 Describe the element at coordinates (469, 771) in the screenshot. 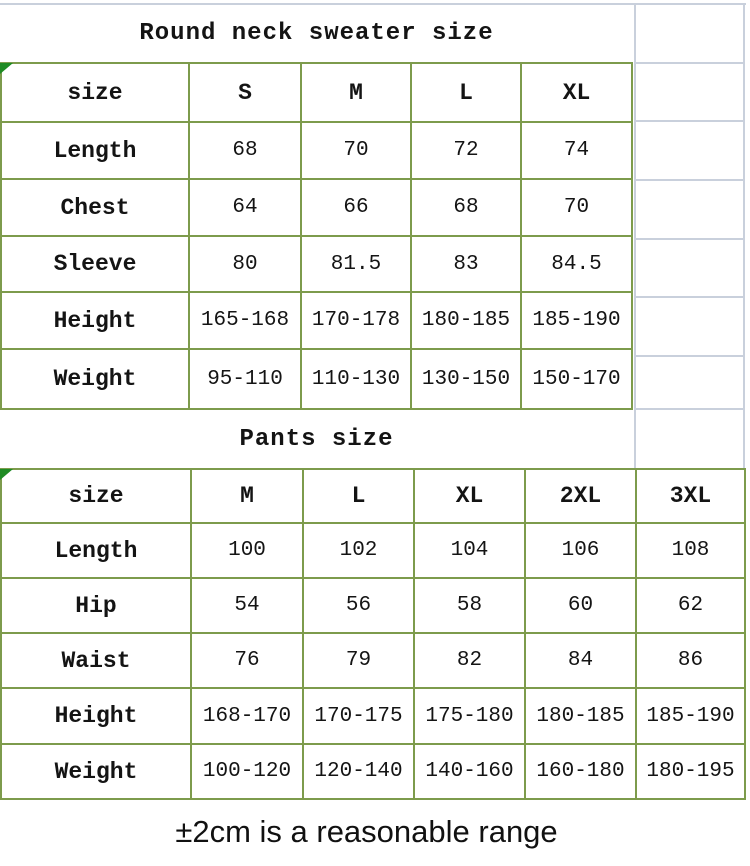

I see `value-cell: 140-160` at that location.